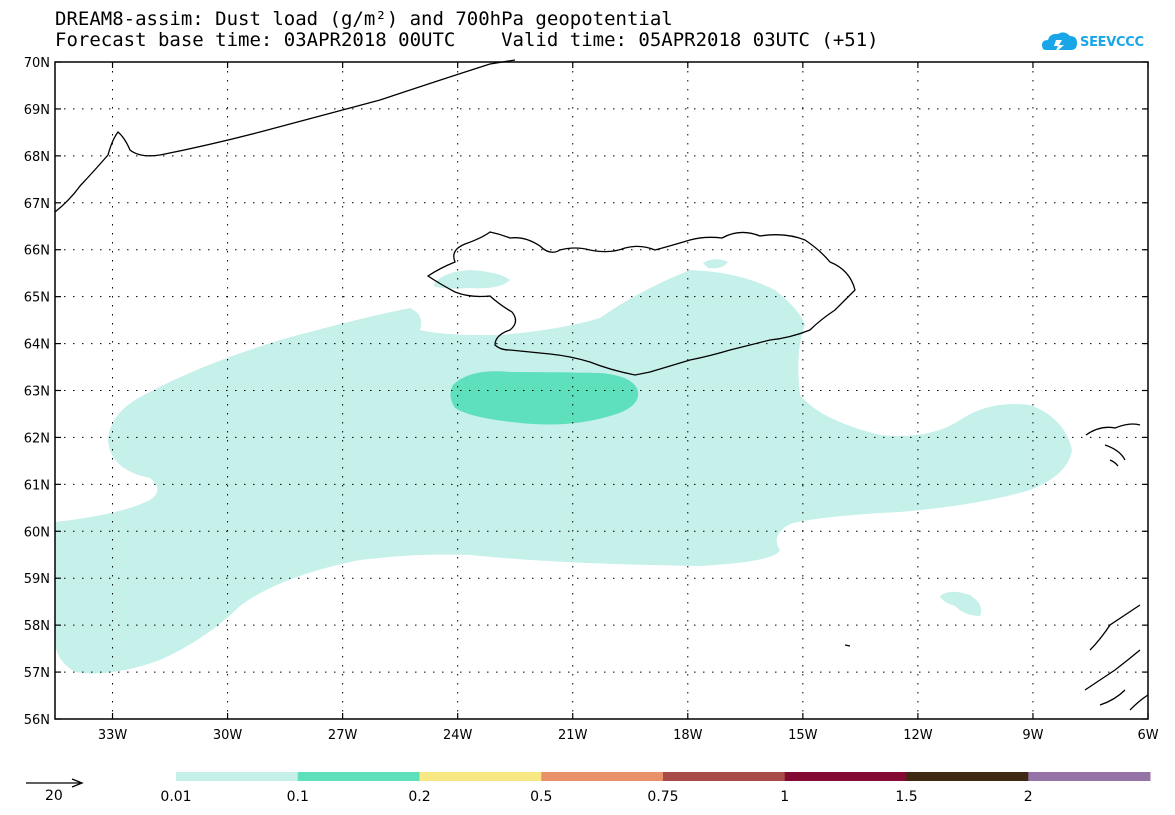 The width and height of the screenshot is (1175, 815). I want to click on latitude-label: 68N, so click(37, 157).